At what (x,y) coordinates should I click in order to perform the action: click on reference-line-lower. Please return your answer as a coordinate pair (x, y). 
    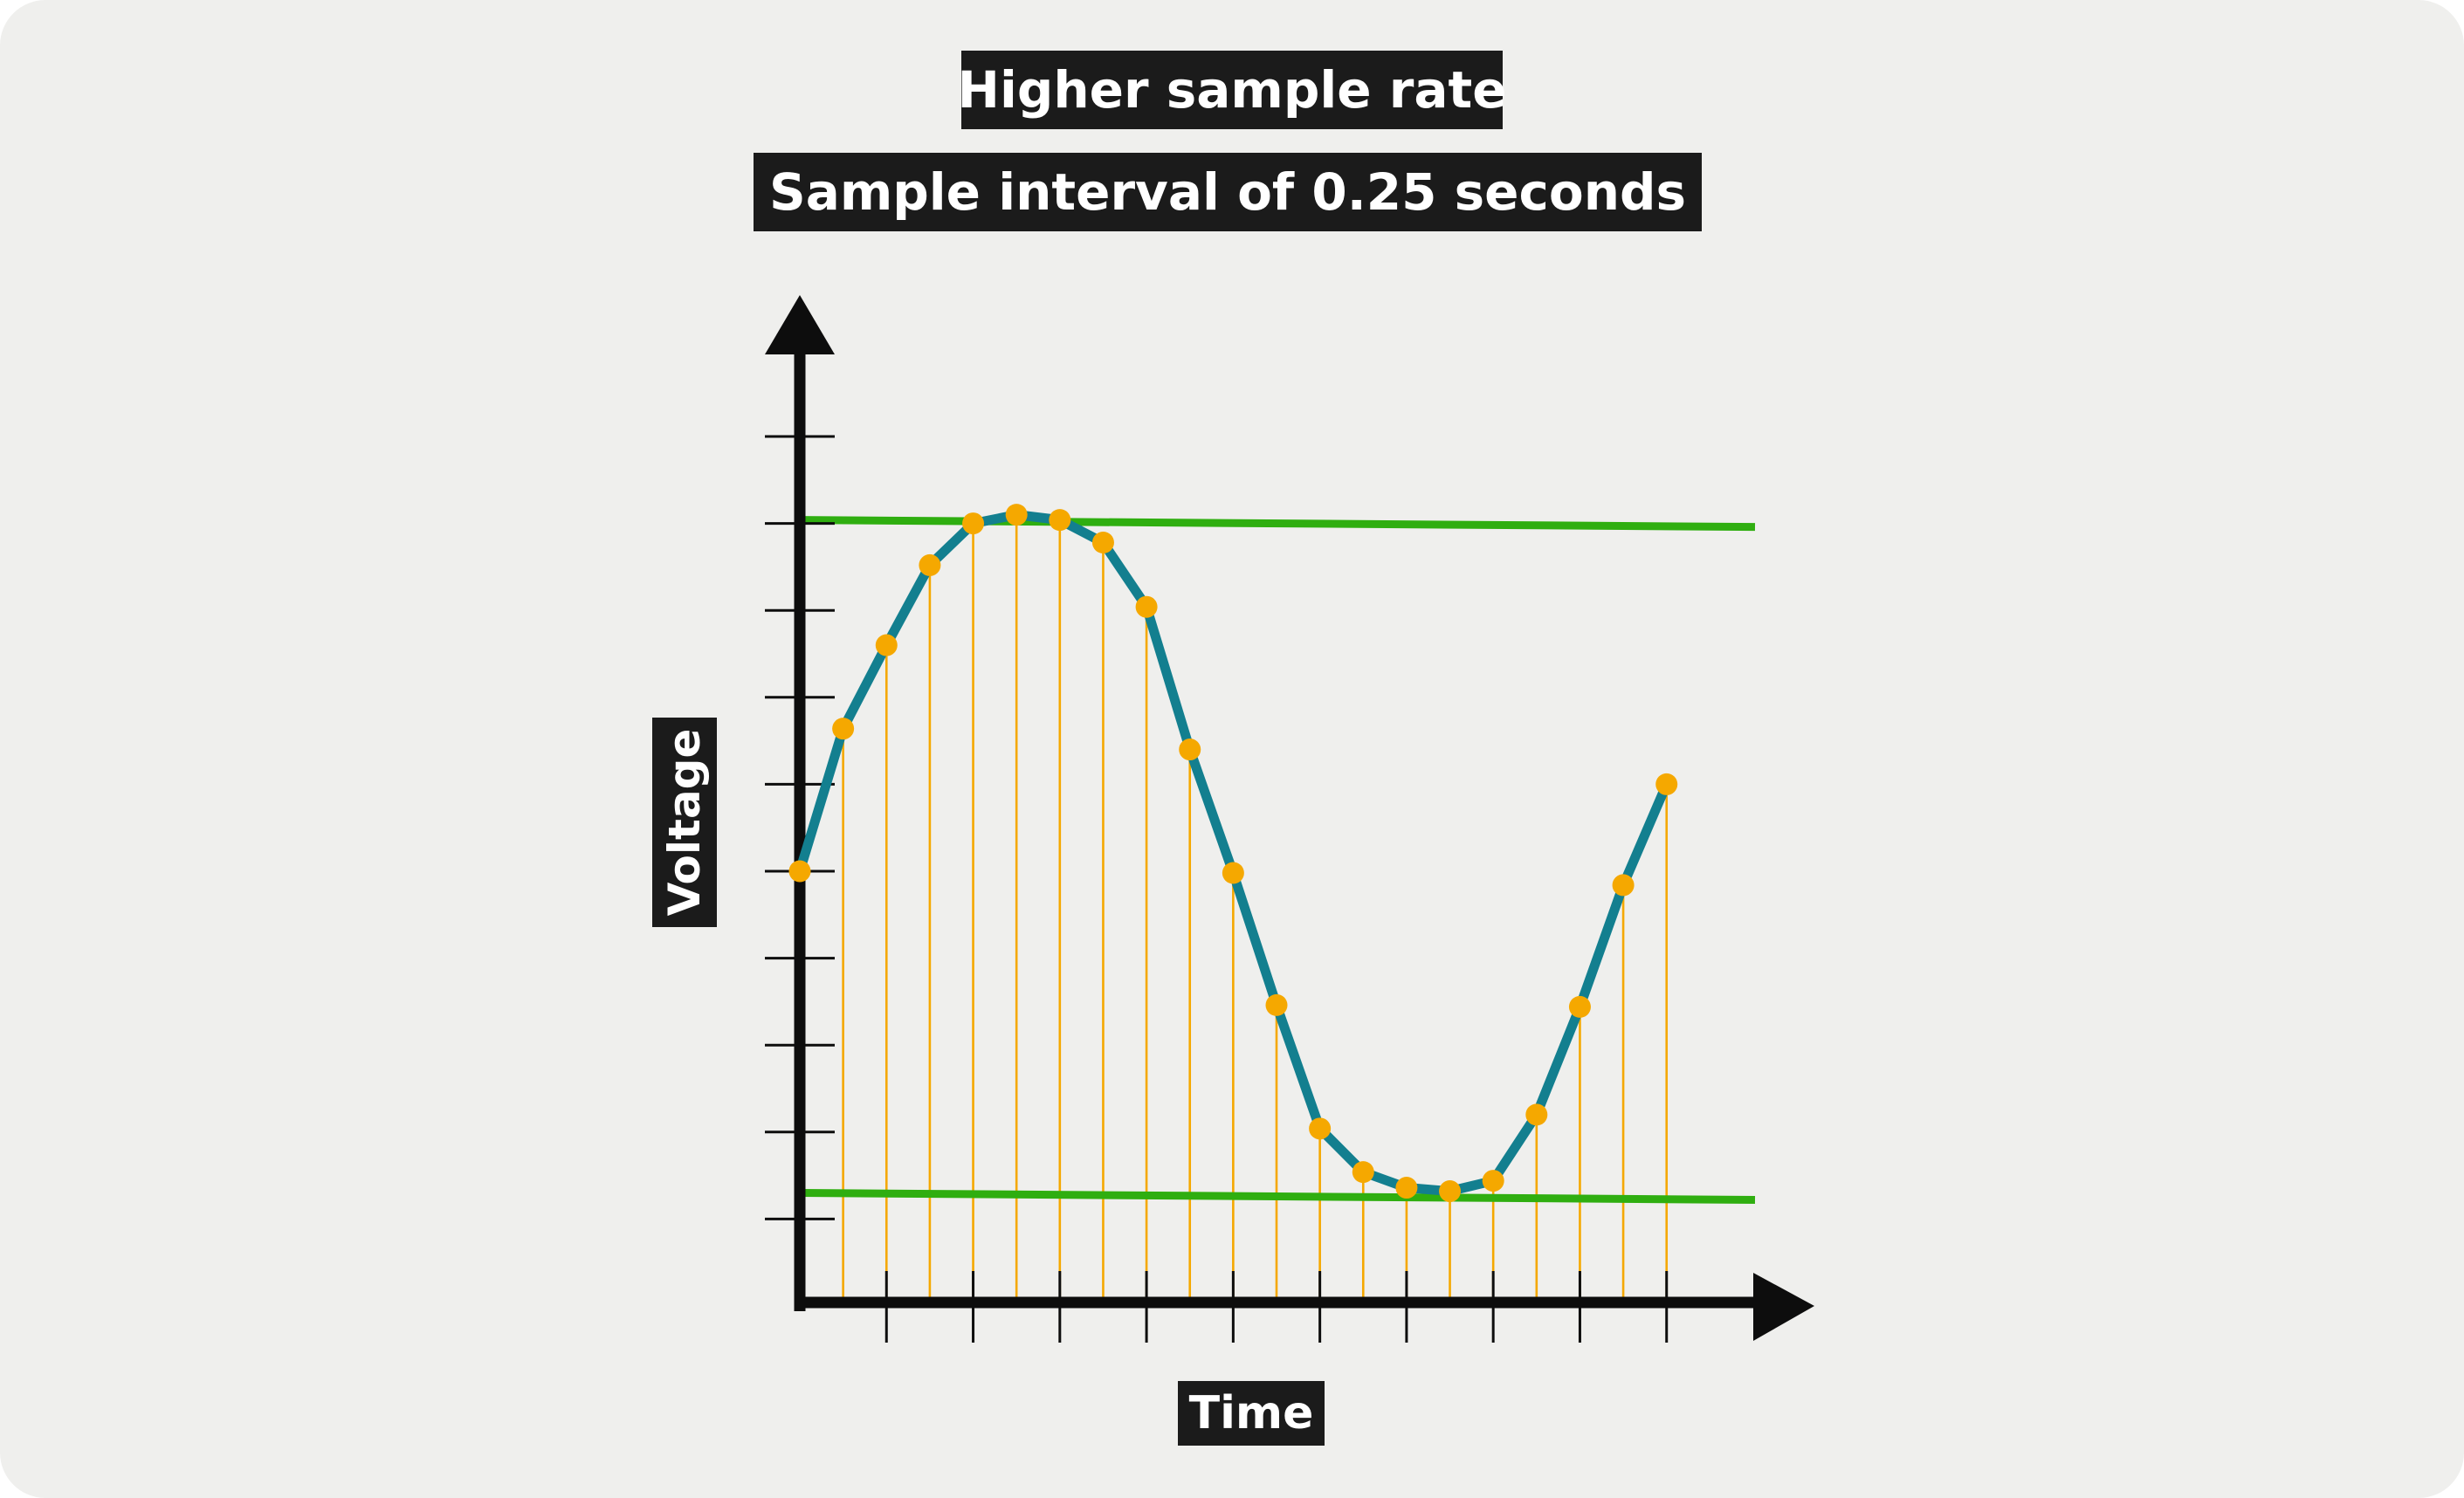
    Looking at the image, I should click on (1278, 1196).